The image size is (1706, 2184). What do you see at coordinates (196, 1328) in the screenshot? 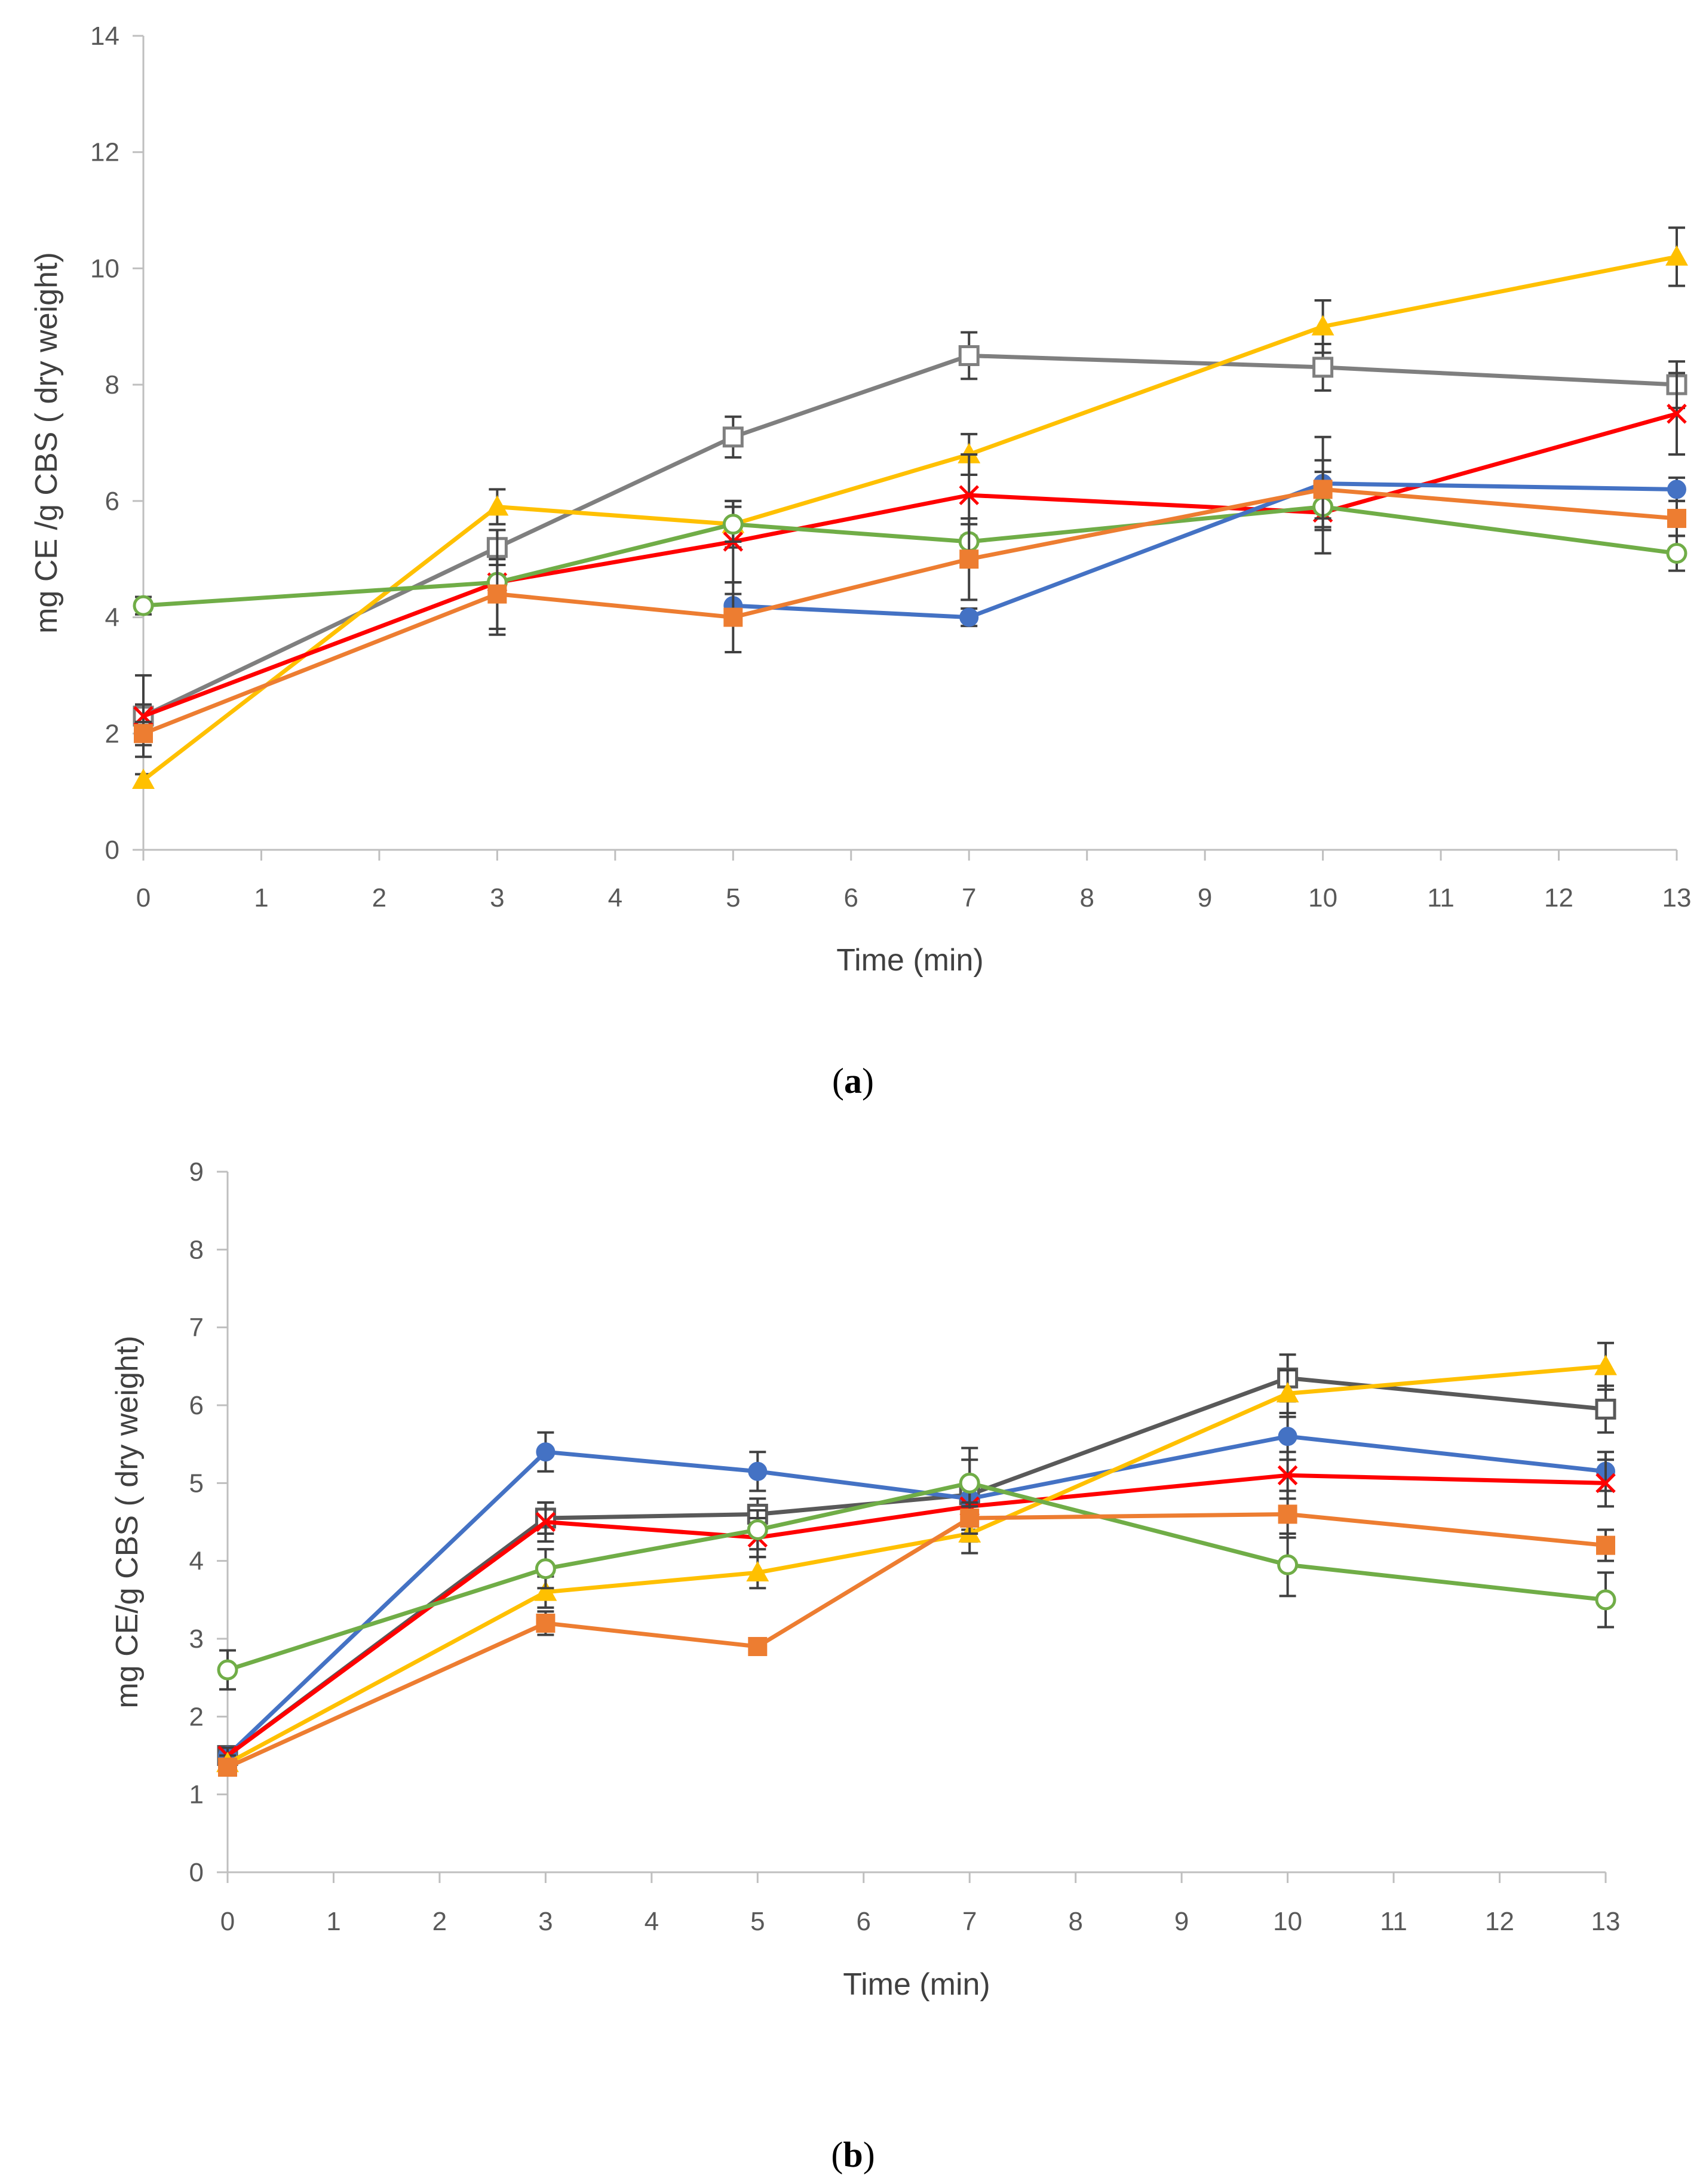
I see `y-tick-label: 7` at bounding box center [196, 1328].